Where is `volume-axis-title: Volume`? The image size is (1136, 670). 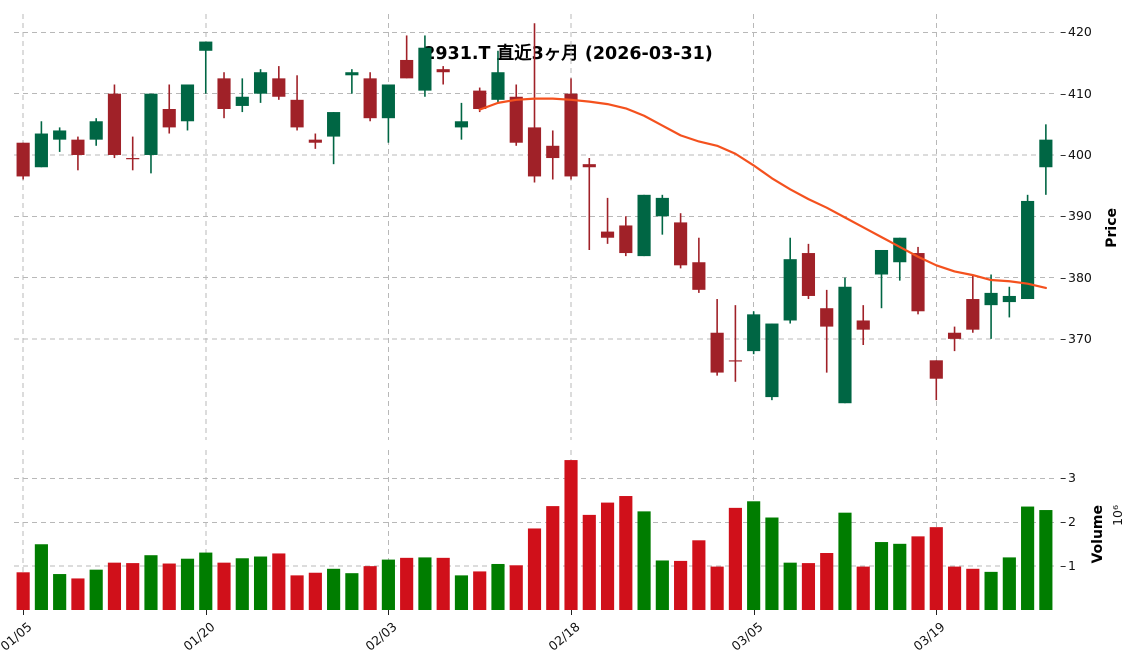 volume-axis-title: Volume is located at coordinates (1098, 534).